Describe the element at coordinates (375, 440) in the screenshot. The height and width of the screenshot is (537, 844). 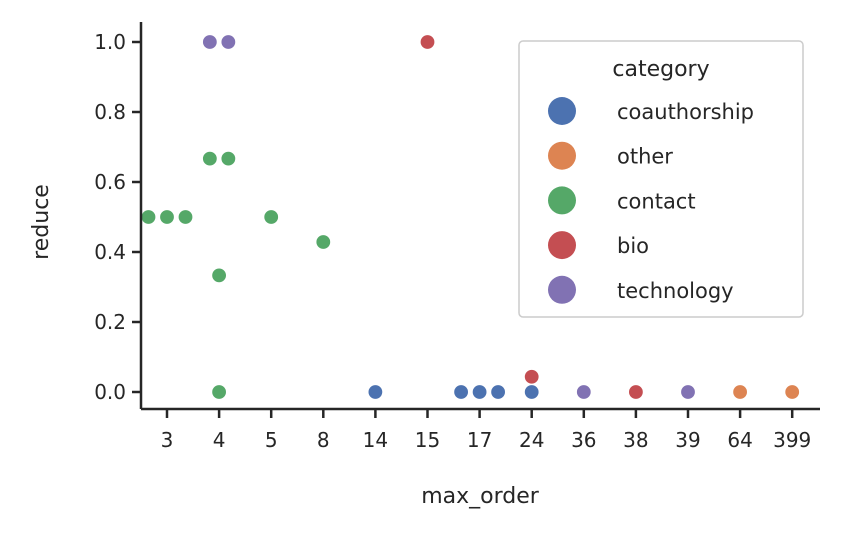
I see `x-tick-label: 14` at that location.